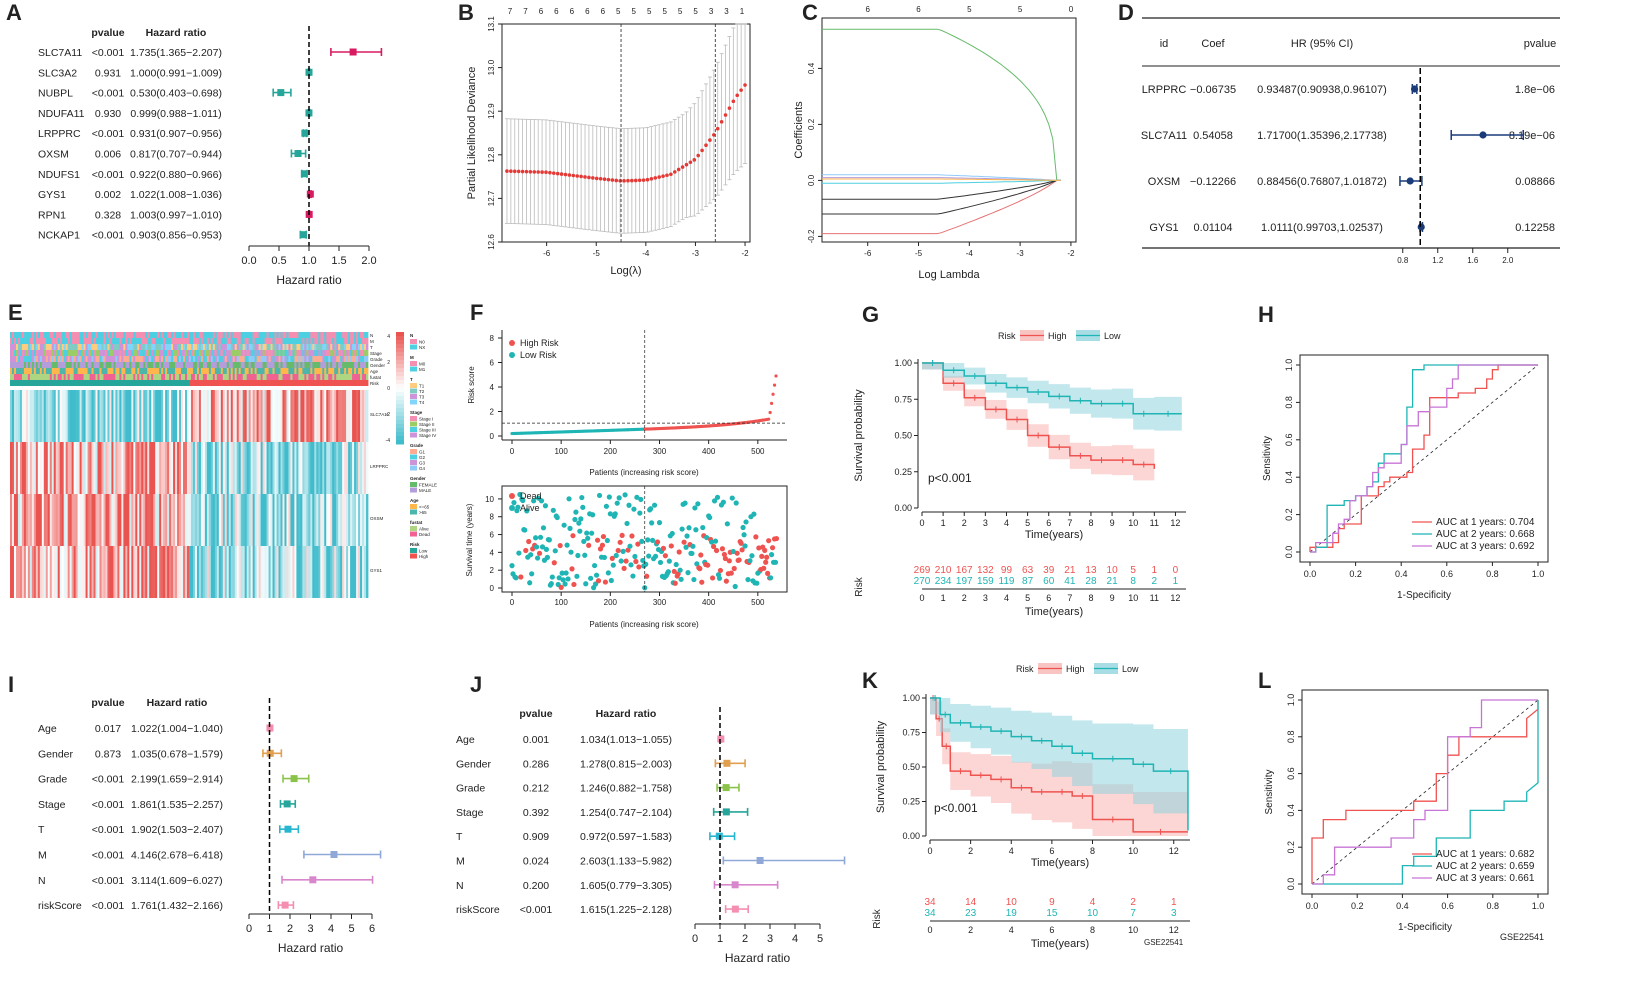 Image resolution: width=1651 pixels, height=1007 pixels. I want to click on y-tick-label: 6, so click(492, 363).